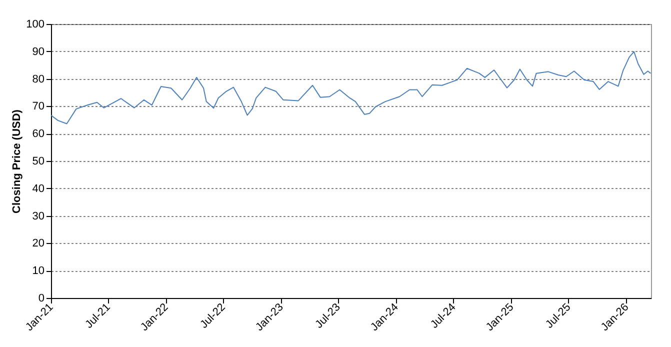 This screenshot has width=671, height=347. I want to click on y-tick-label: 40, so click(38, 188).